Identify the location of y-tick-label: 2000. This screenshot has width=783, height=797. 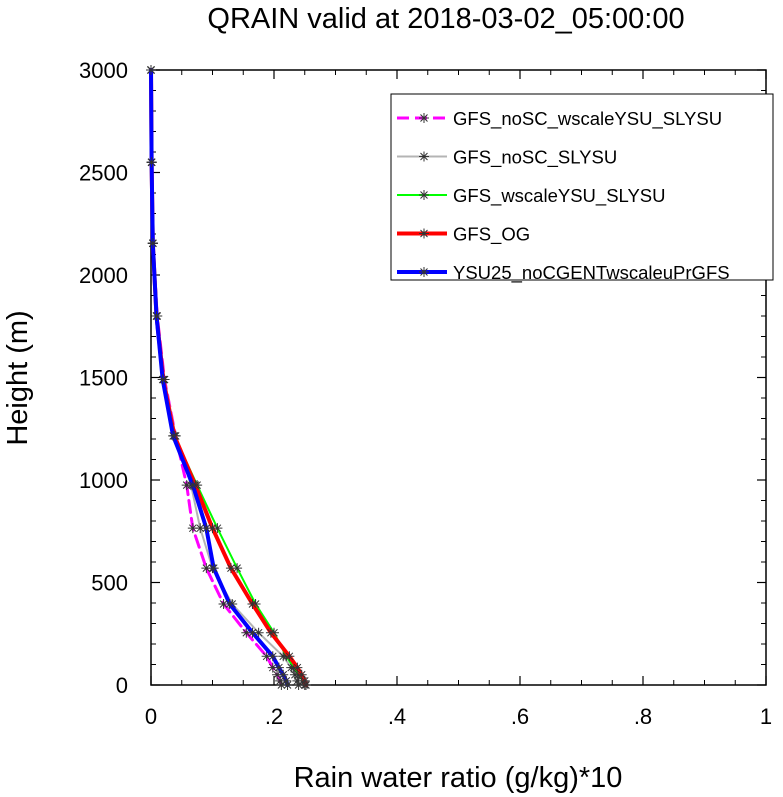
(103, 275).